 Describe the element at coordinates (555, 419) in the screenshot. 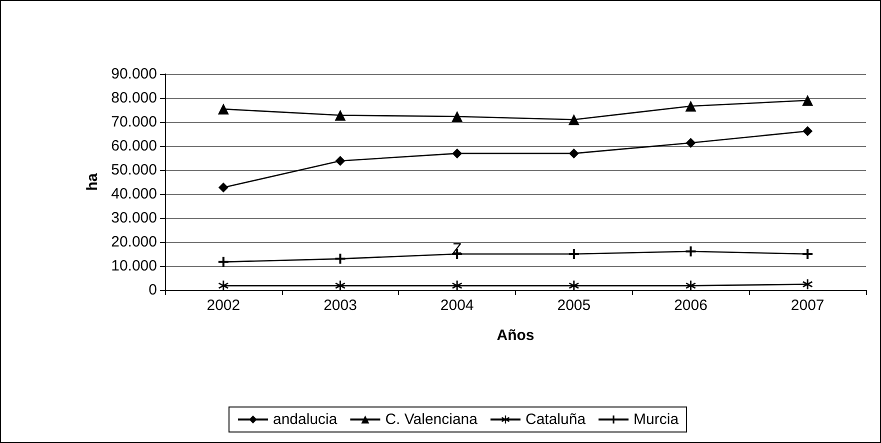

I see `legend-label: Cataluña` at that location.